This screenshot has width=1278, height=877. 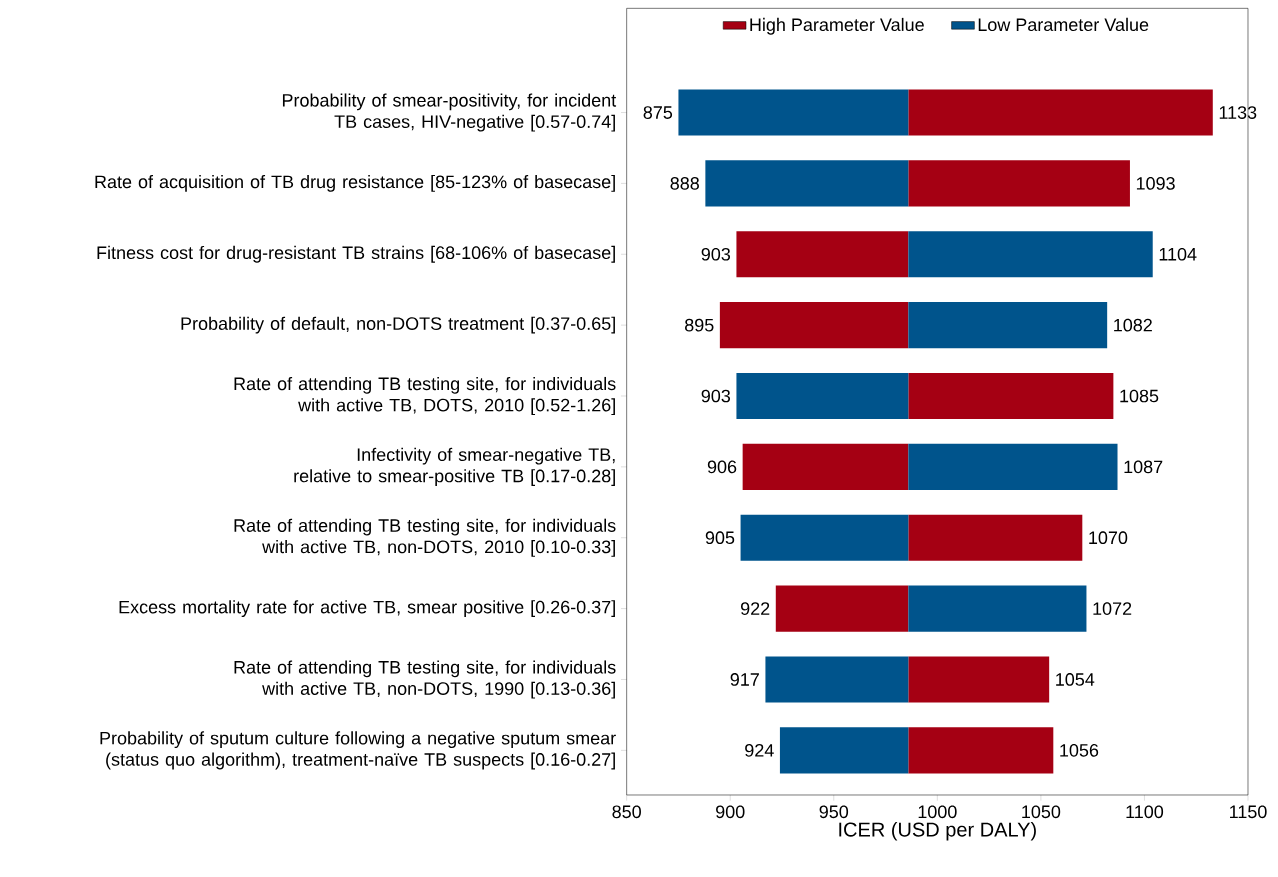 What do you see at coordinates (398, 325) in the screenshot?
I see `y-tick-label: Probability of default, non-DOTS treatment [0.37-0.65]` at bounding box center [398, 325].